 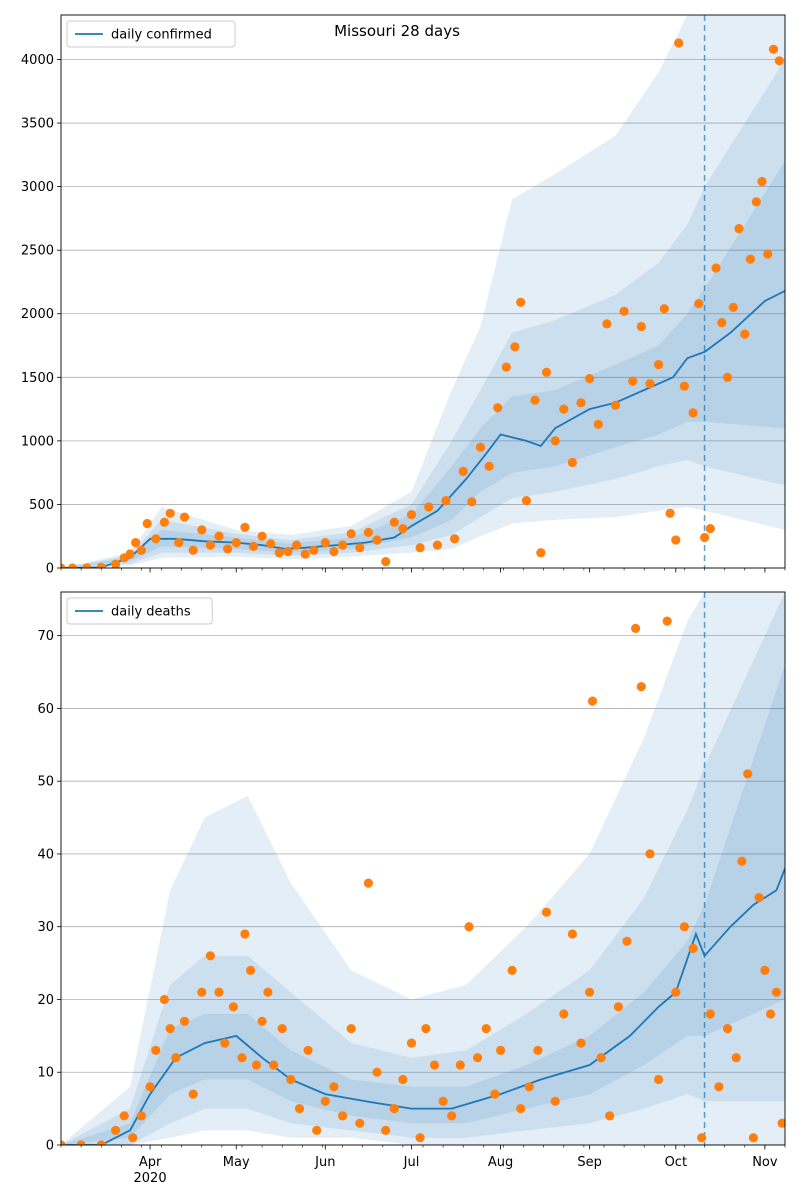 I want to click on x-tick-label: Jun, so click(x=324, y=1162).